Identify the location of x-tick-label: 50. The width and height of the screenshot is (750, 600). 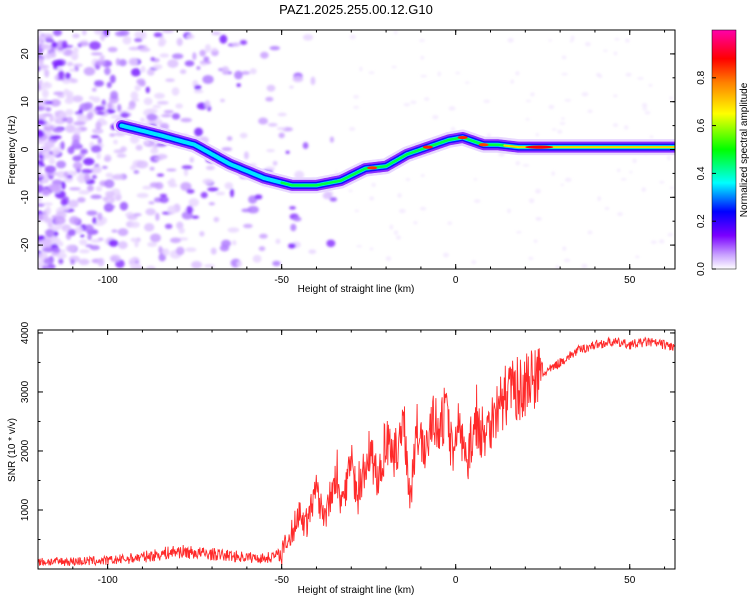
(630, 580).